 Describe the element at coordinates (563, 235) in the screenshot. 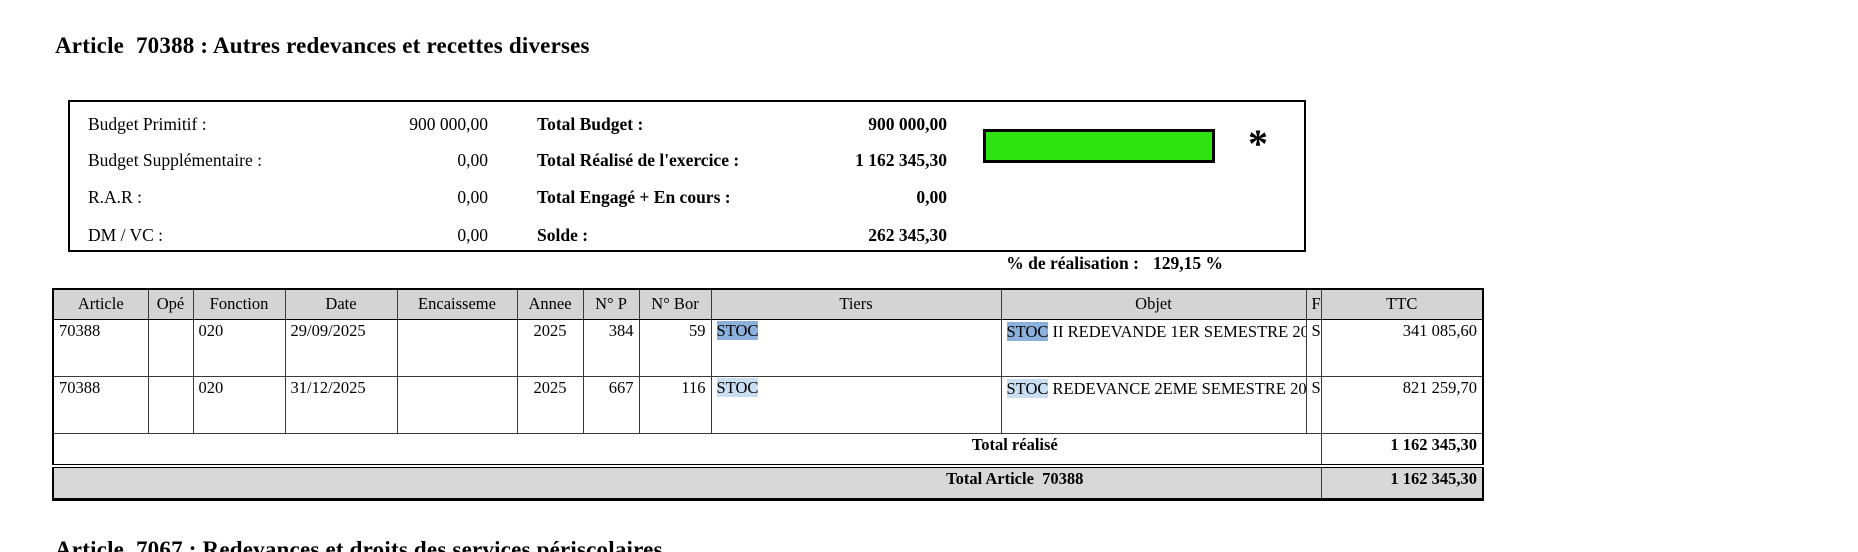

I see `solde-label: Solde :` at that location.